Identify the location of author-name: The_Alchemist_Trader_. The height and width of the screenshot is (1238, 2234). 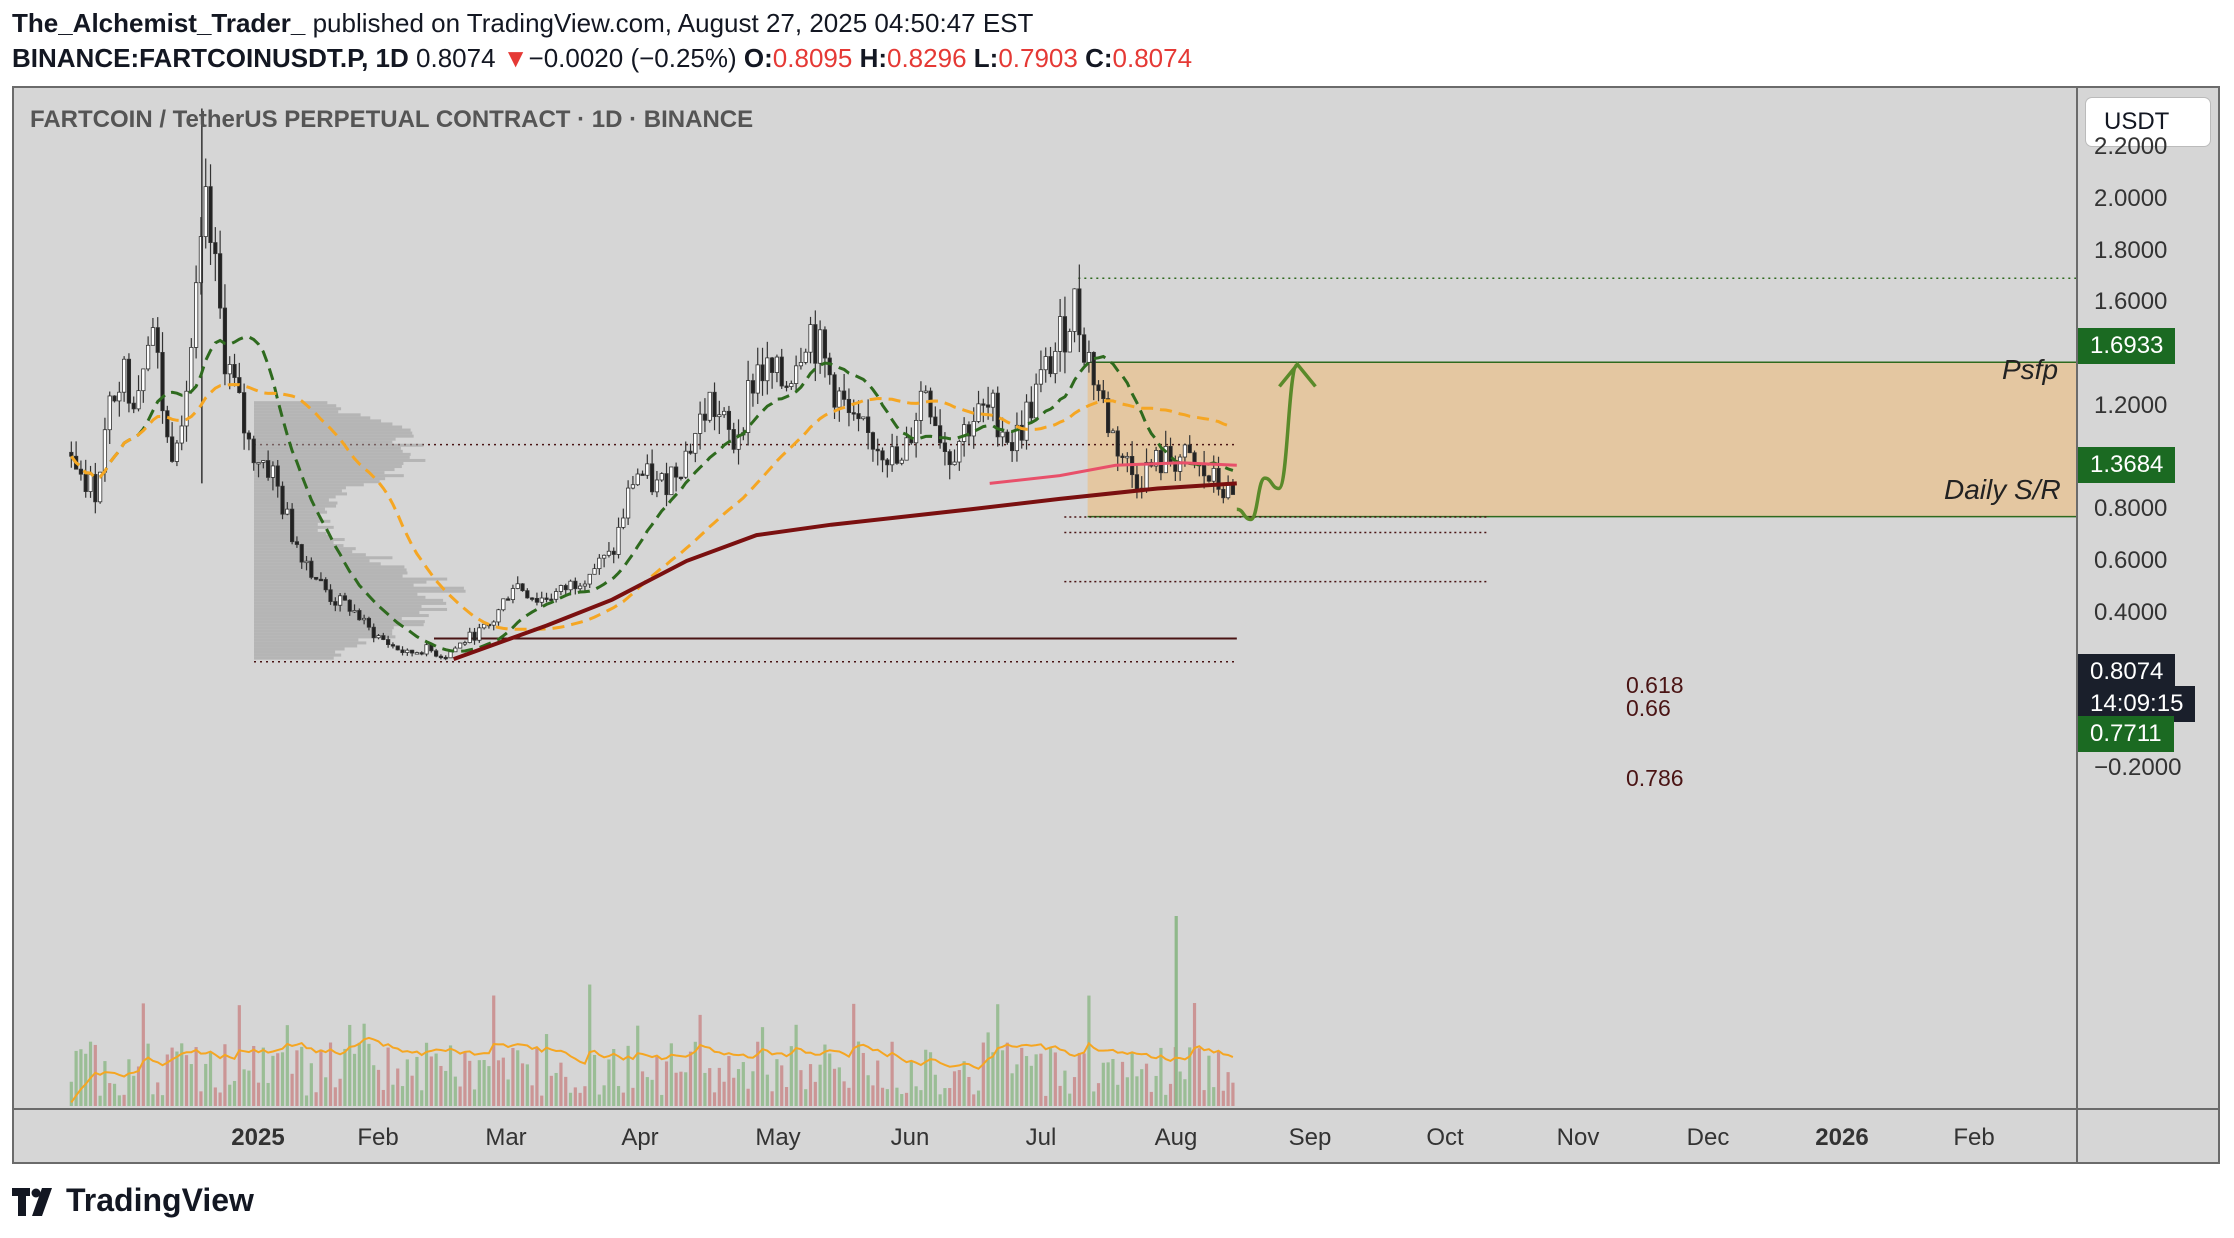
(159, 23).